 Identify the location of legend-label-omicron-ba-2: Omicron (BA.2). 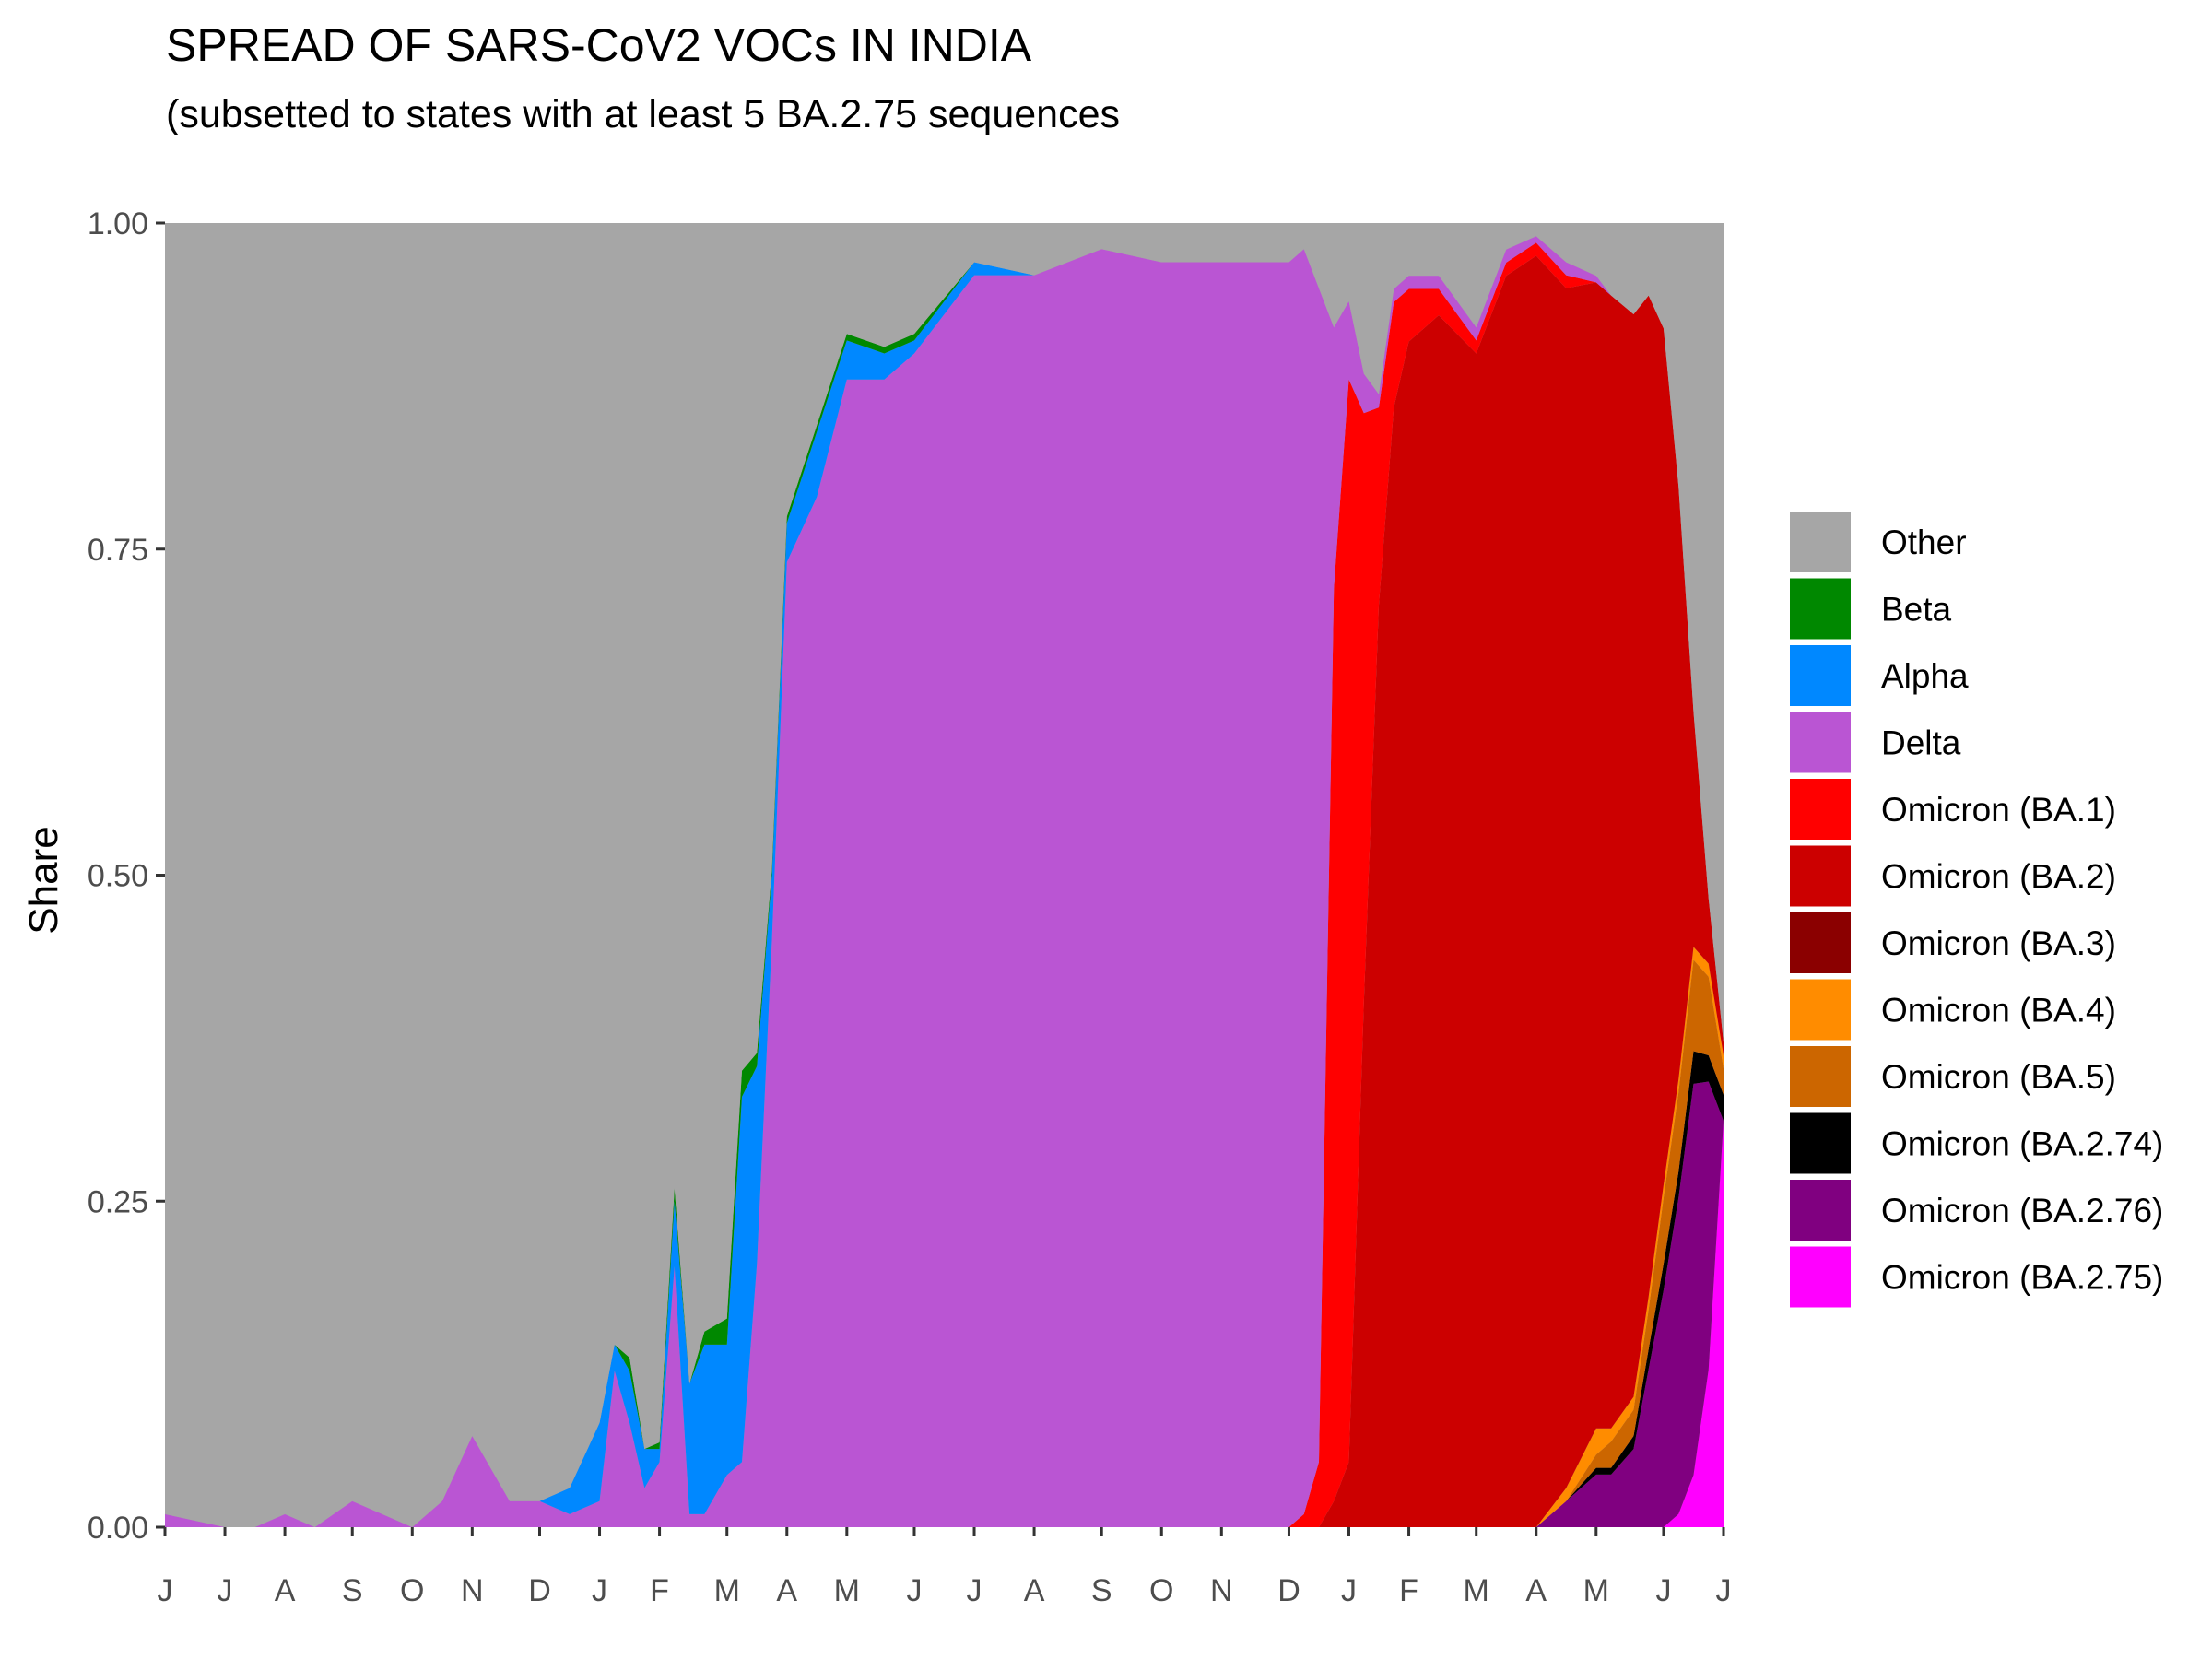
(1998, 877).